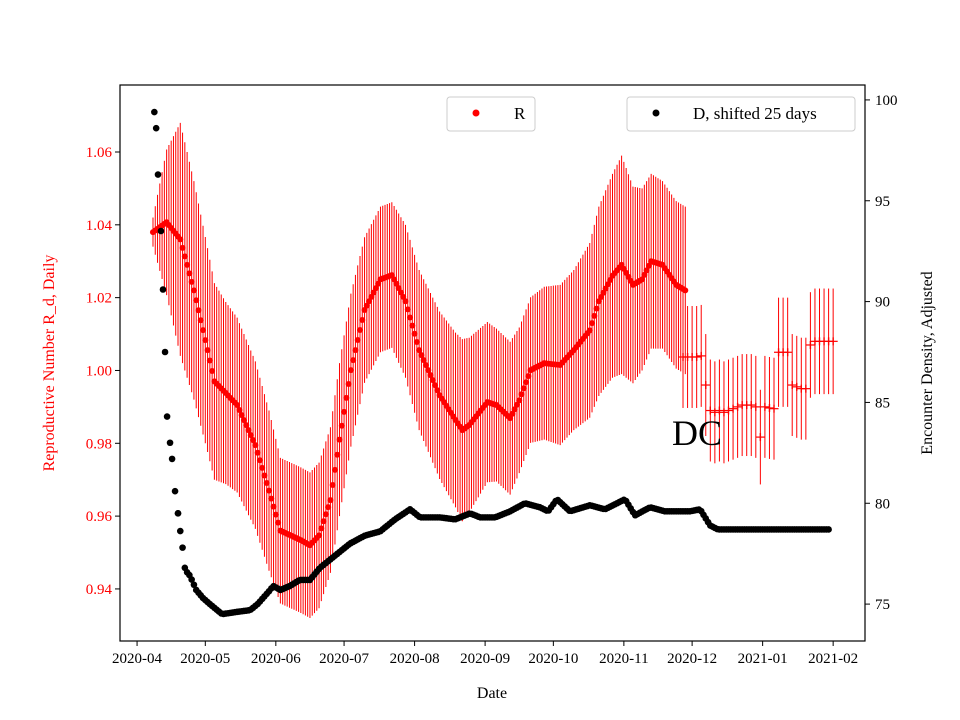 The height and width of the screenshot is (720, 960). I want to click on annotation-dc: DC, so click(697, 433).